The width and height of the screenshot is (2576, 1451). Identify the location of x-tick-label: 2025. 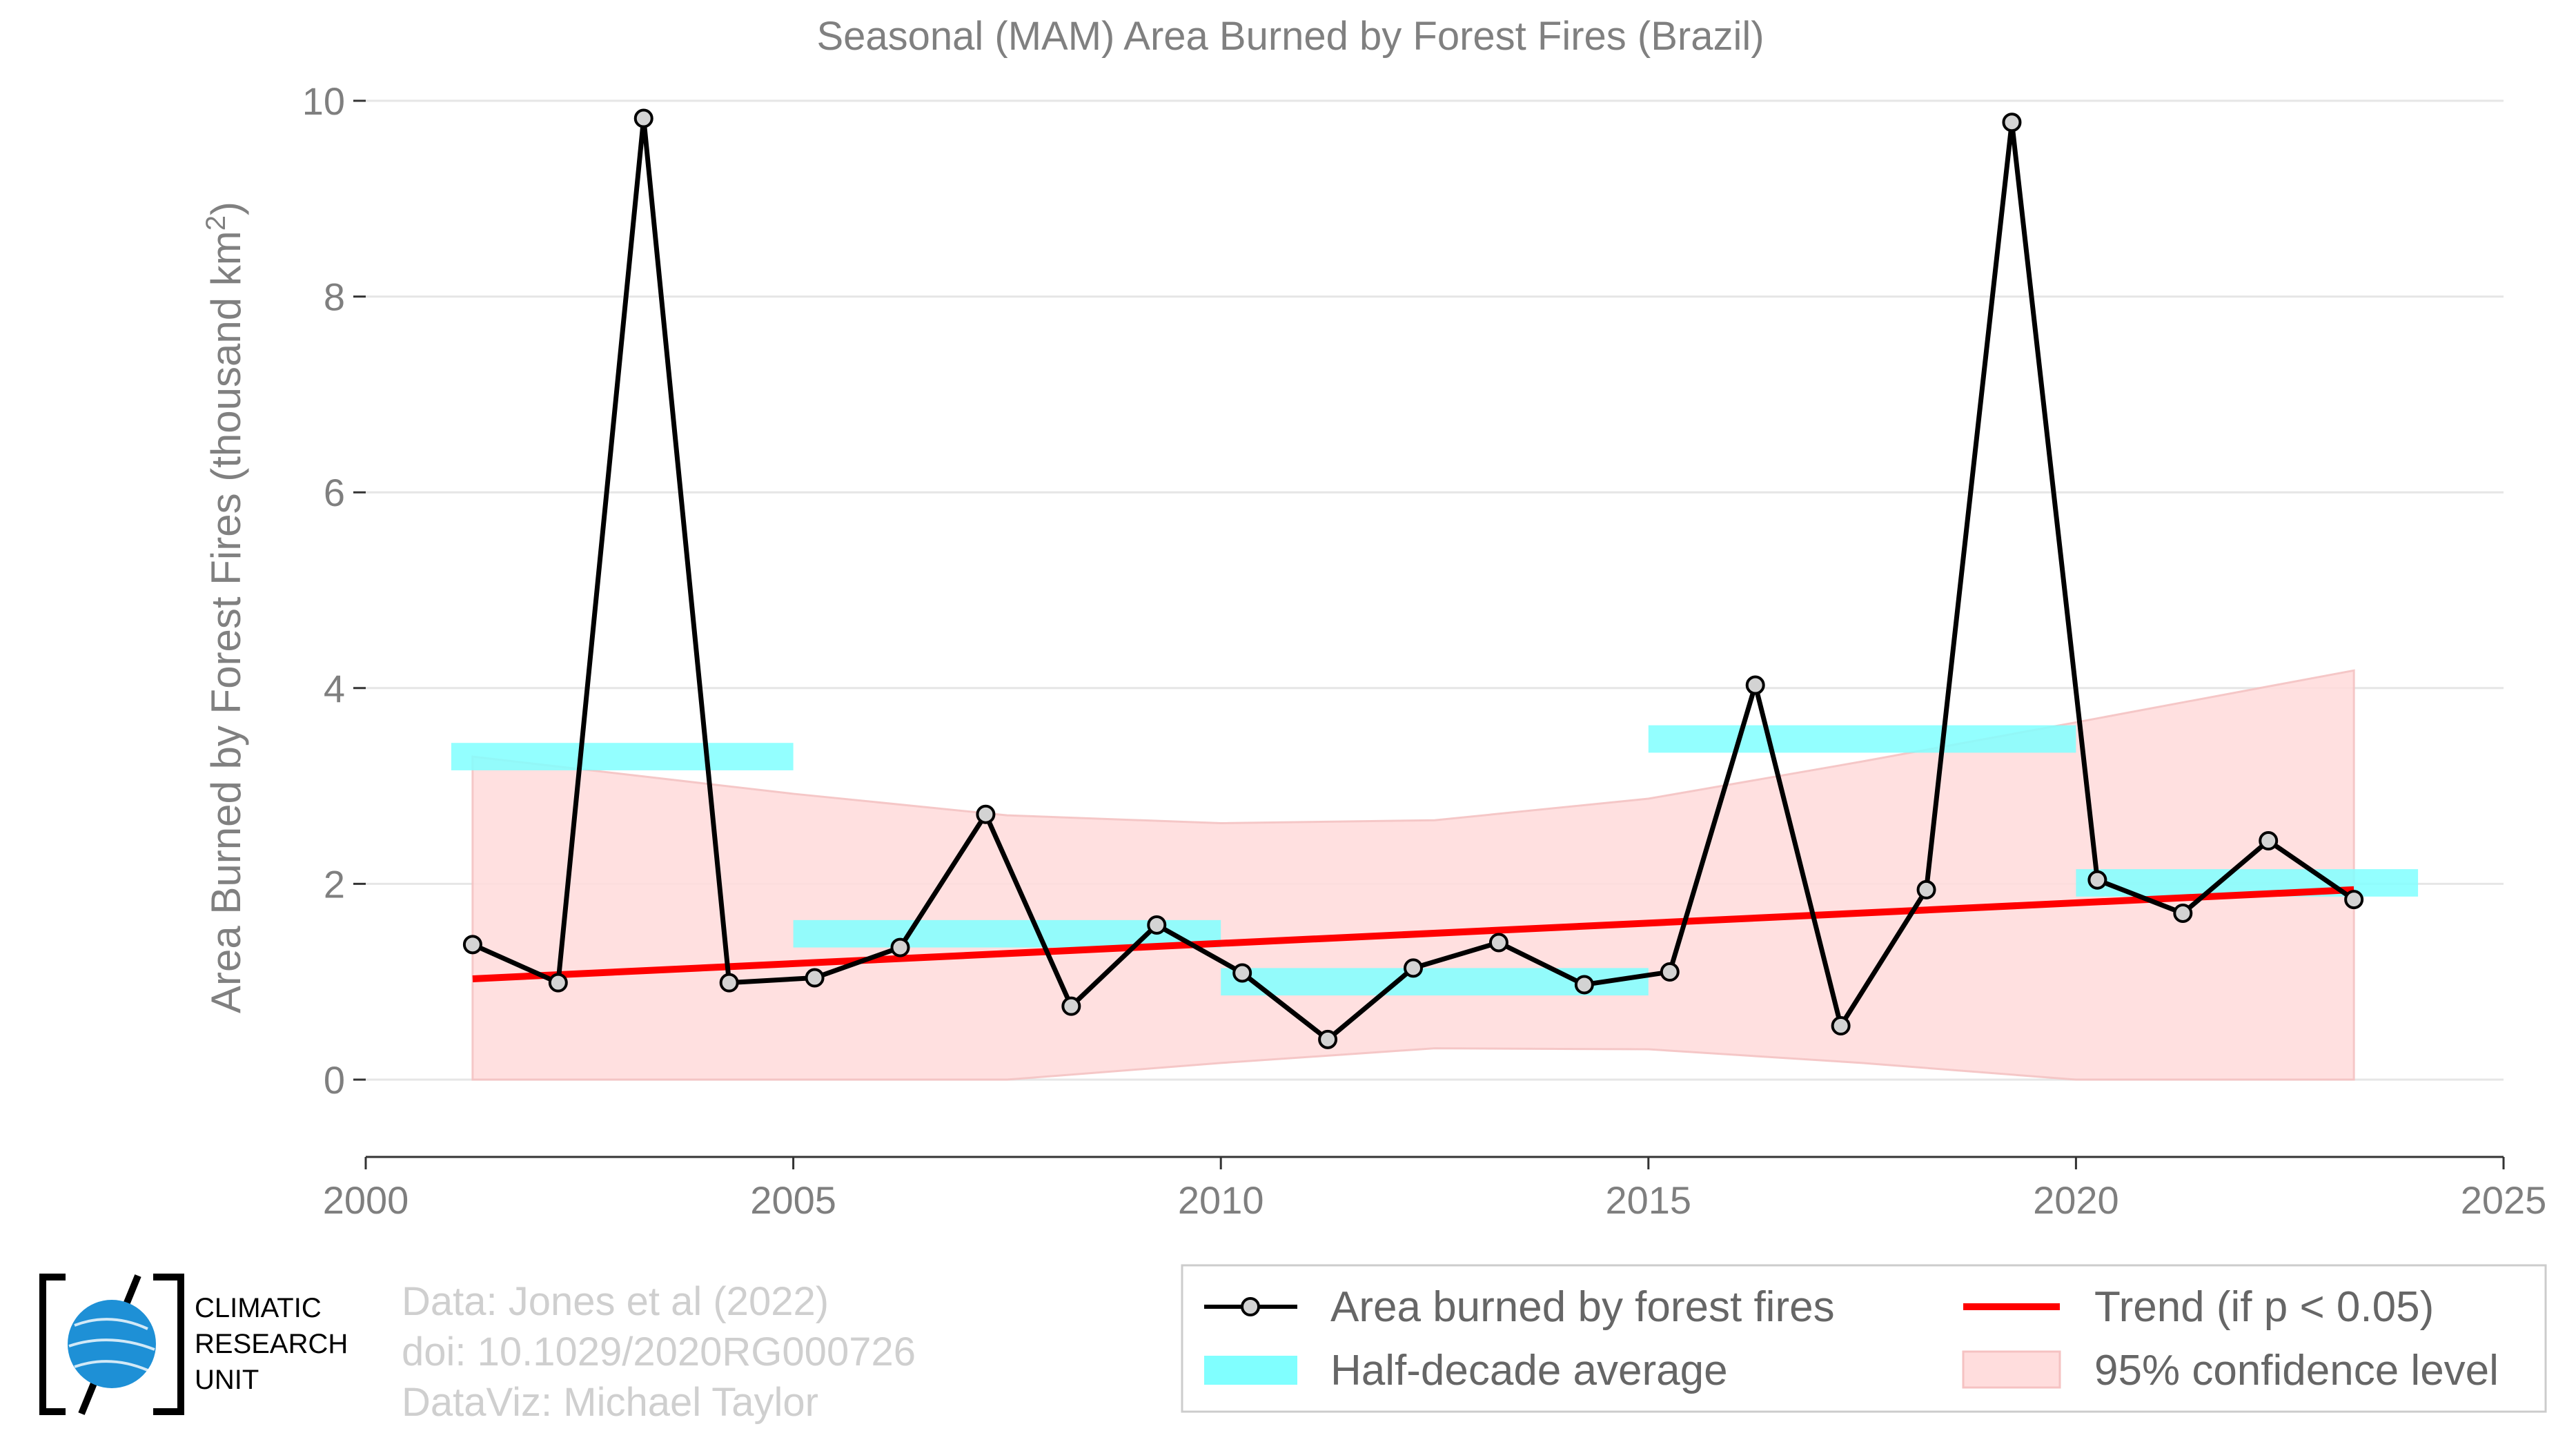
(2504, 1200).